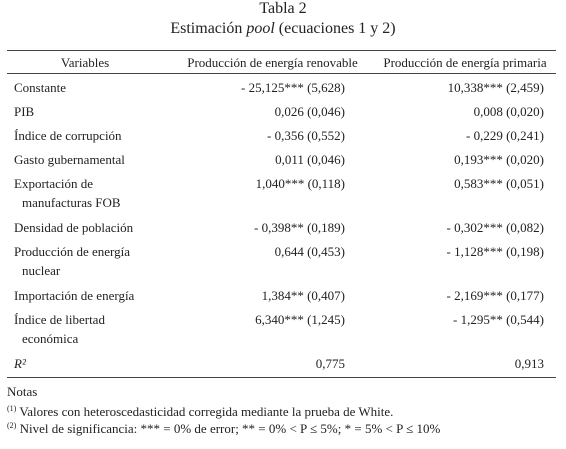  Describe the element at coordinates (465, 62) in the screenshot. I see `header-cell: Producción de energía primaria` at that location.